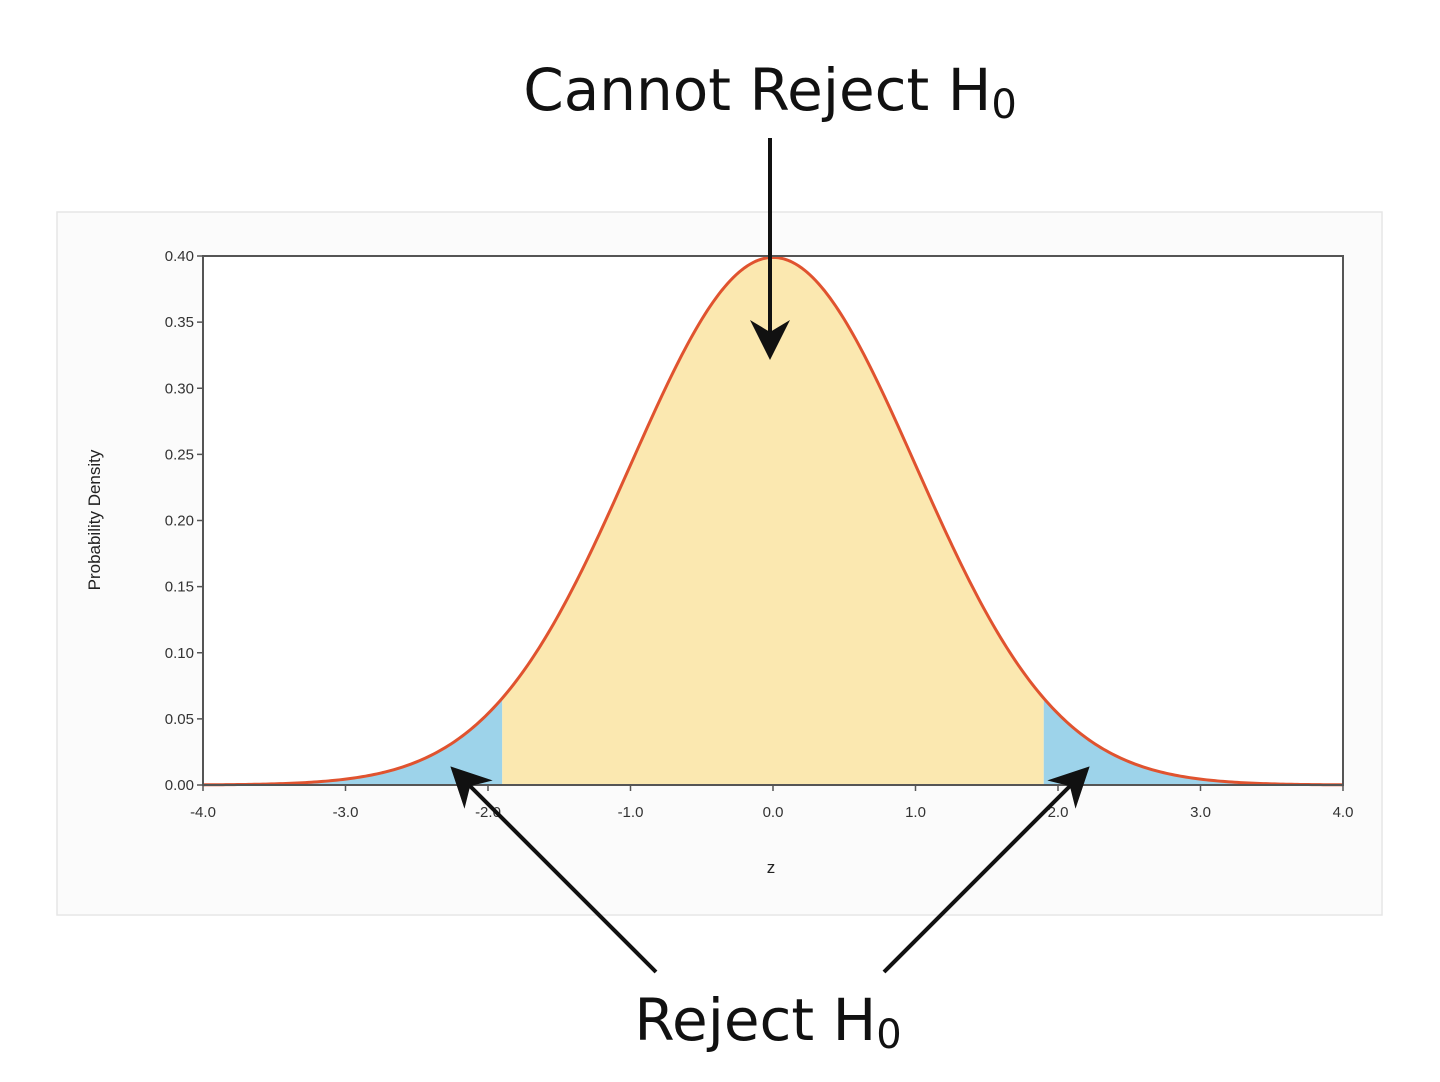 The width and height of the screenshot is (1440, 1082). Describe the element at coordinates (755, 1020) in the screenshot. I see `reject-text: Reject H` at that location.